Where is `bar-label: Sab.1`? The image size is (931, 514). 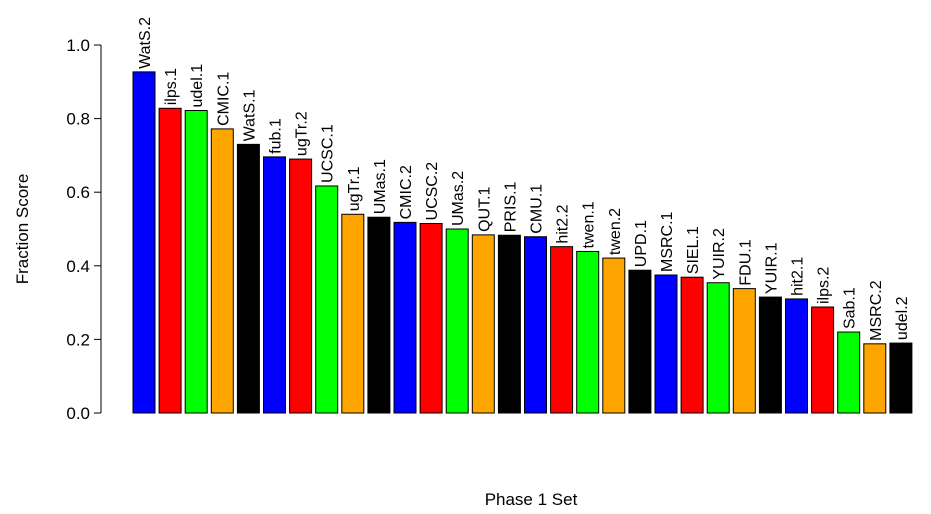
bar-label: Sab.1 is located at coordinates (850, 308).